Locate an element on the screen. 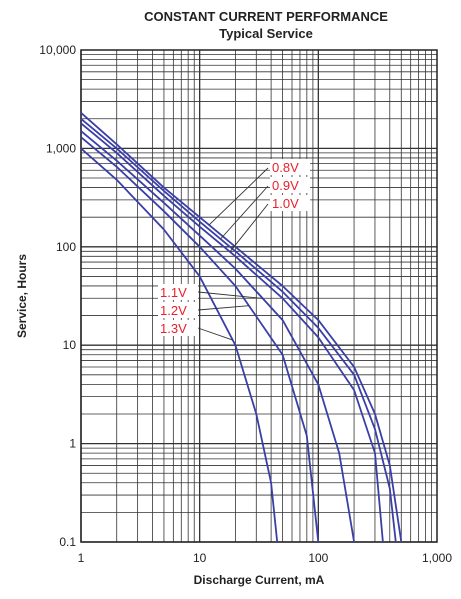 The height and width of the screenshot is (599, 461). x-tick-label: 10 is located at coordinates (200, 558).